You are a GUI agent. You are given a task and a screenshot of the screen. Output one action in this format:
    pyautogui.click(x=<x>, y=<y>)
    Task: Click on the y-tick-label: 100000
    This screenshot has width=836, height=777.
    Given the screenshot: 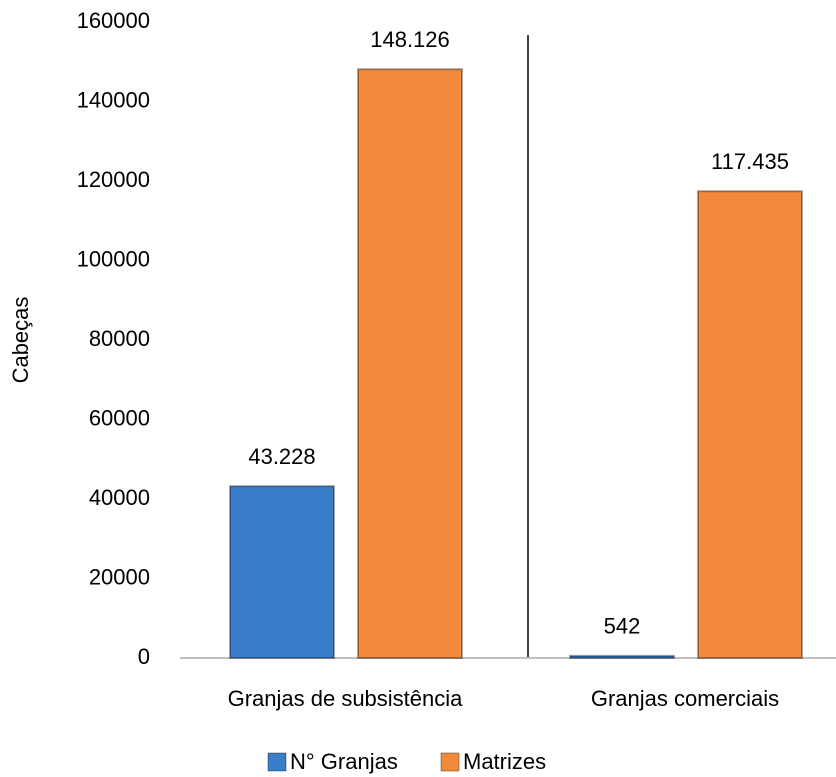 What is the action you would take?
    pyautogui.click(x=113, y=258)
    